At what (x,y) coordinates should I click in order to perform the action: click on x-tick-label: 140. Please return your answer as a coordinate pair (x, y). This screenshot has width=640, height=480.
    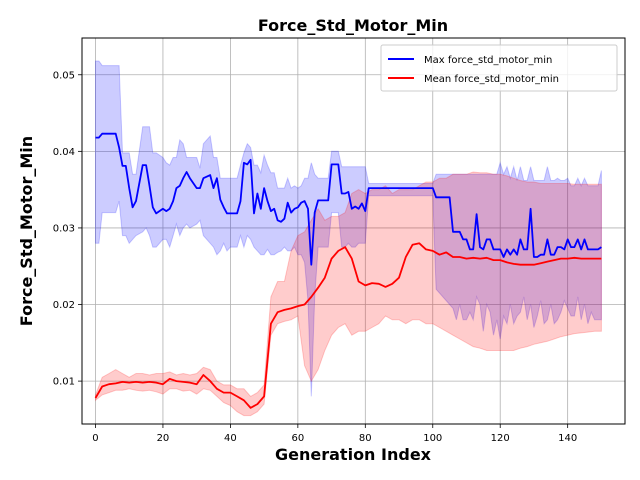
    Looking at the image, I should click on (567, 438).